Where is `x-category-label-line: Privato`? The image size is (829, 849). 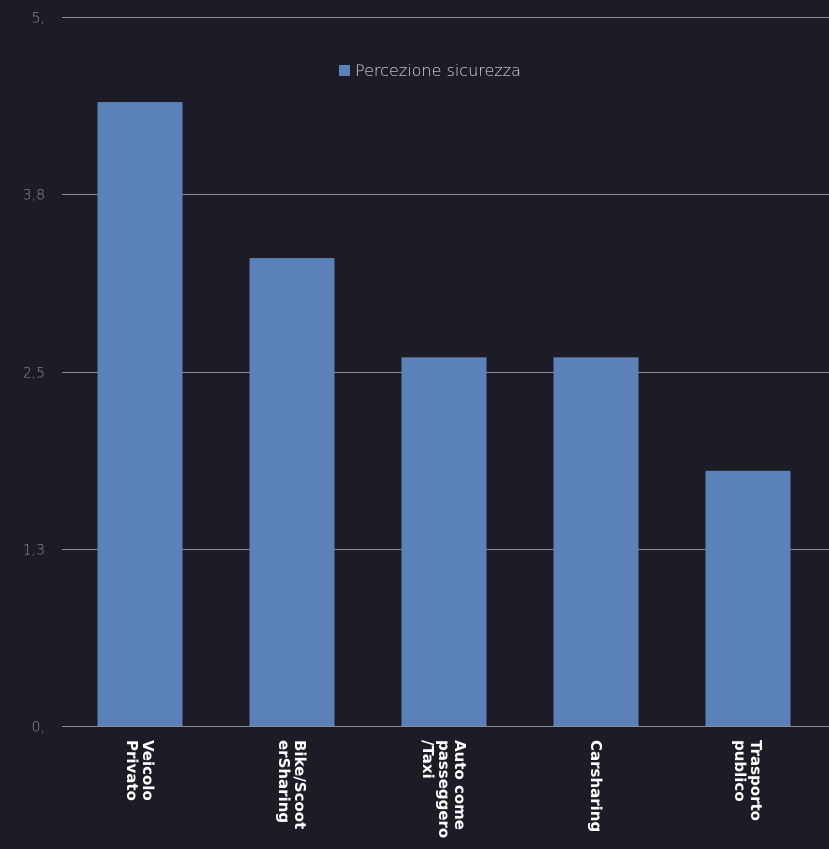
x-category-label-line: Privato is located at coordinates (132, 770).